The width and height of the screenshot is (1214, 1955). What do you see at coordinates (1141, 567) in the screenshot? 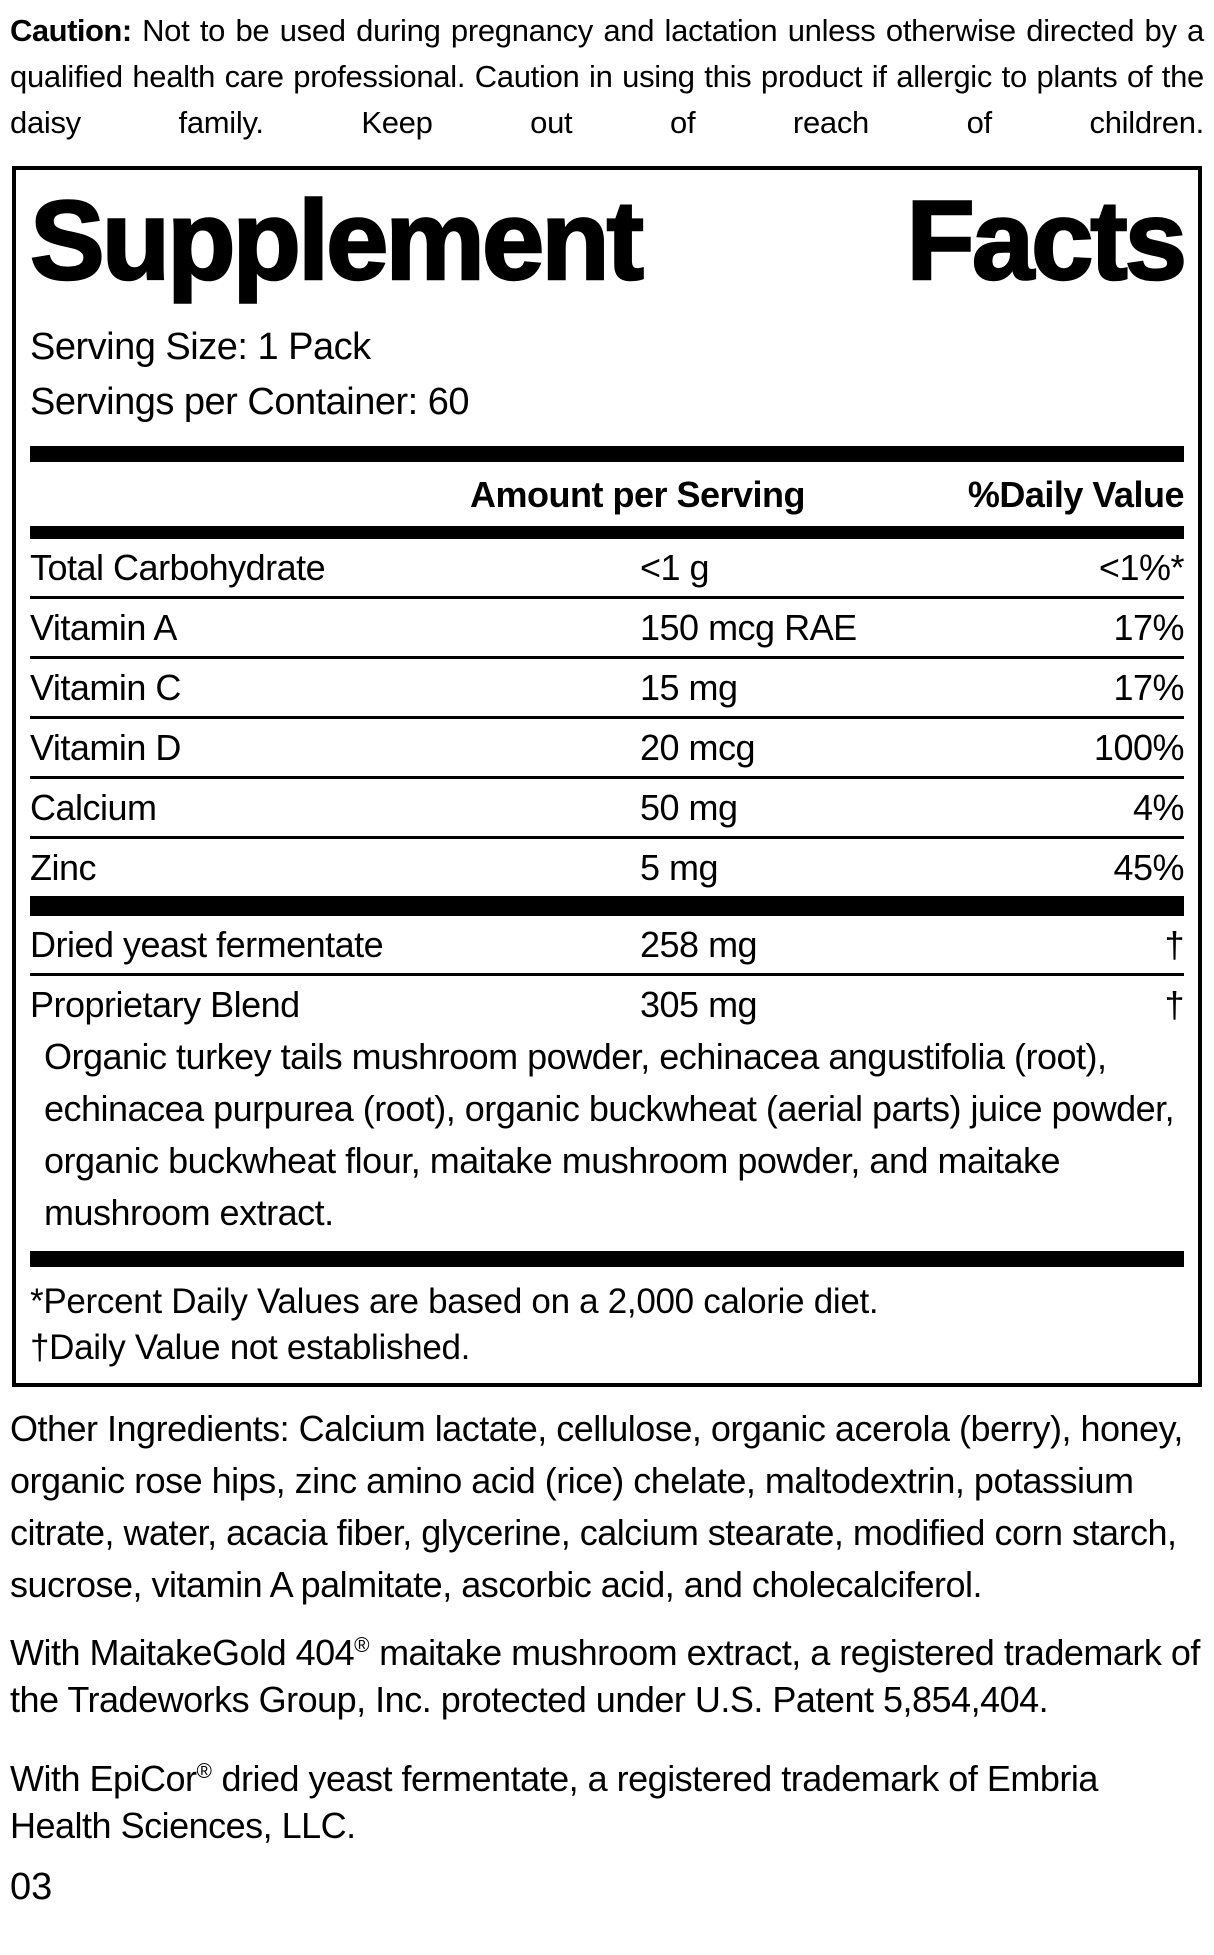
I see `nutrient-daily-value: <1%*` at bounding box center [1141, 567].